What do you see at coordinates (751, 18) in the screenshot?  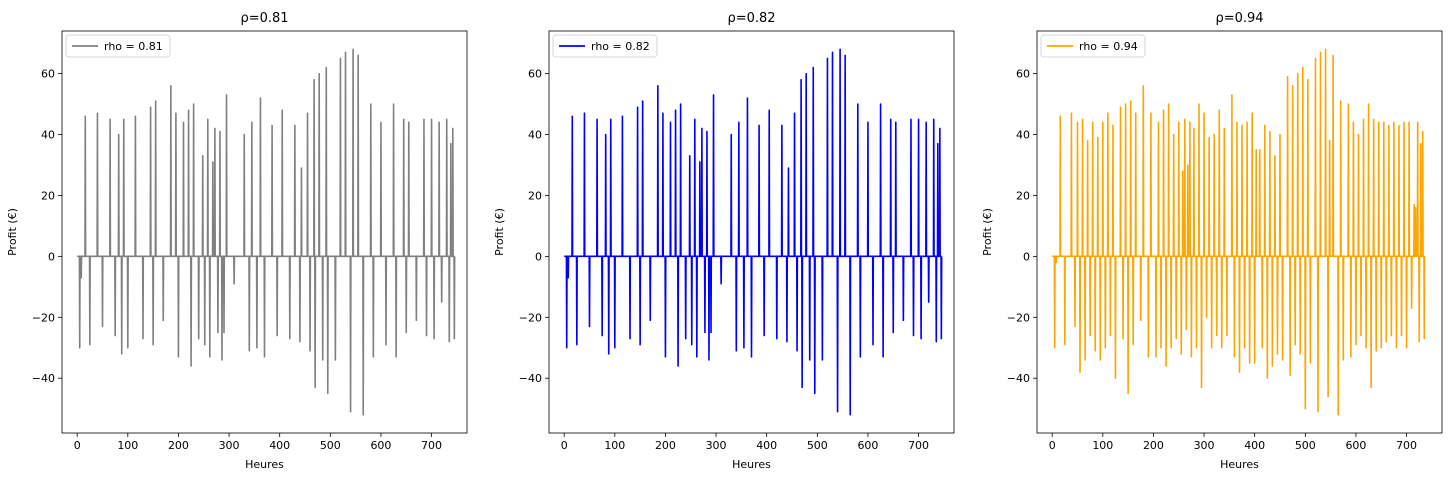 I see `chart-title: ρ=0.82` at bounding box center [751, 18].